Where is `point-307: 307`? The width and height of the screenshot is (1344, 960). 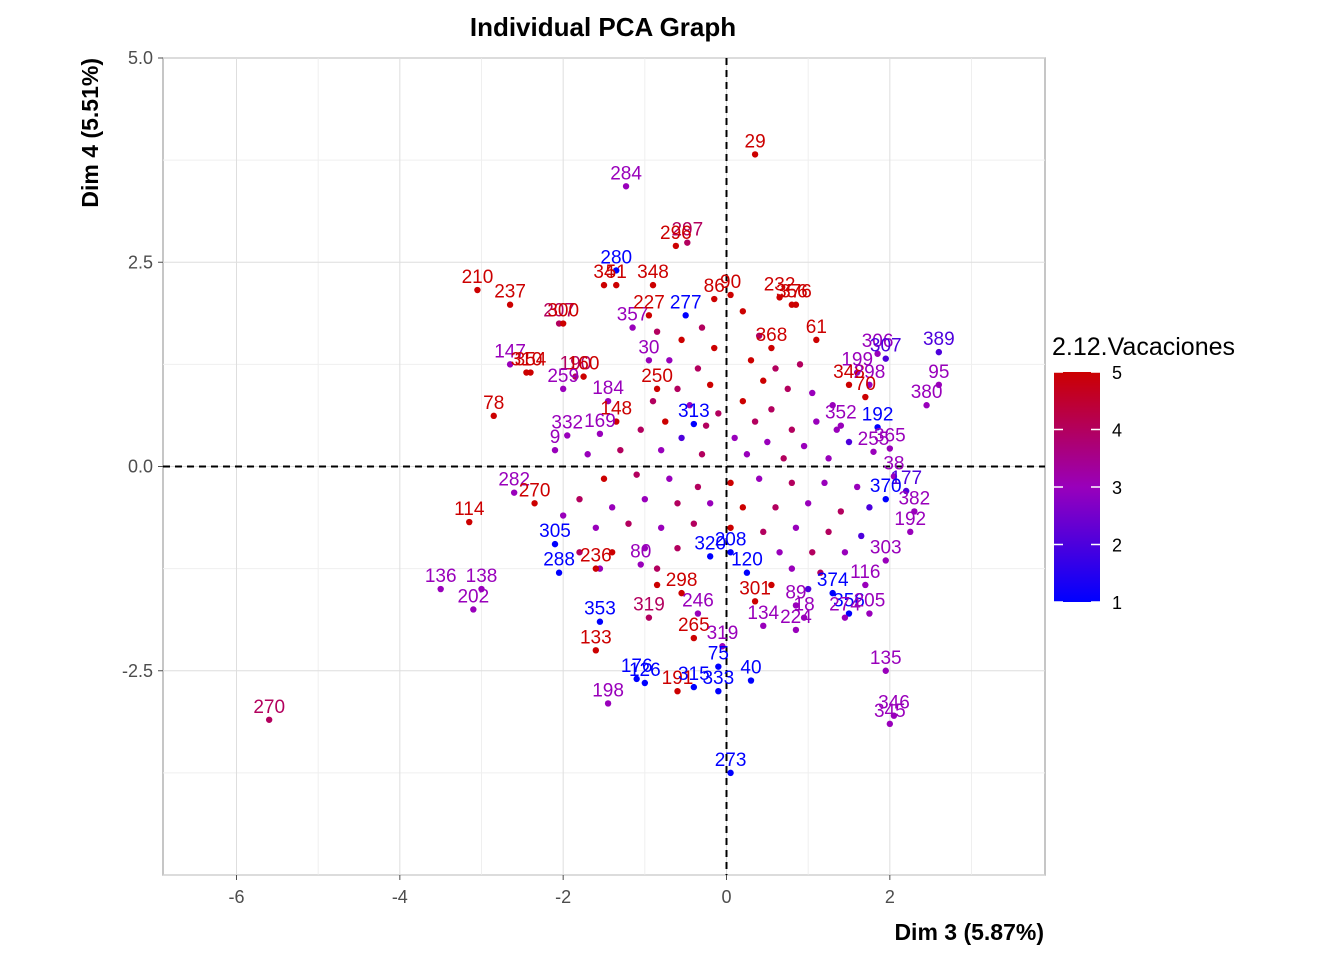 point-307: 307 is located at coordinates (886, 349).